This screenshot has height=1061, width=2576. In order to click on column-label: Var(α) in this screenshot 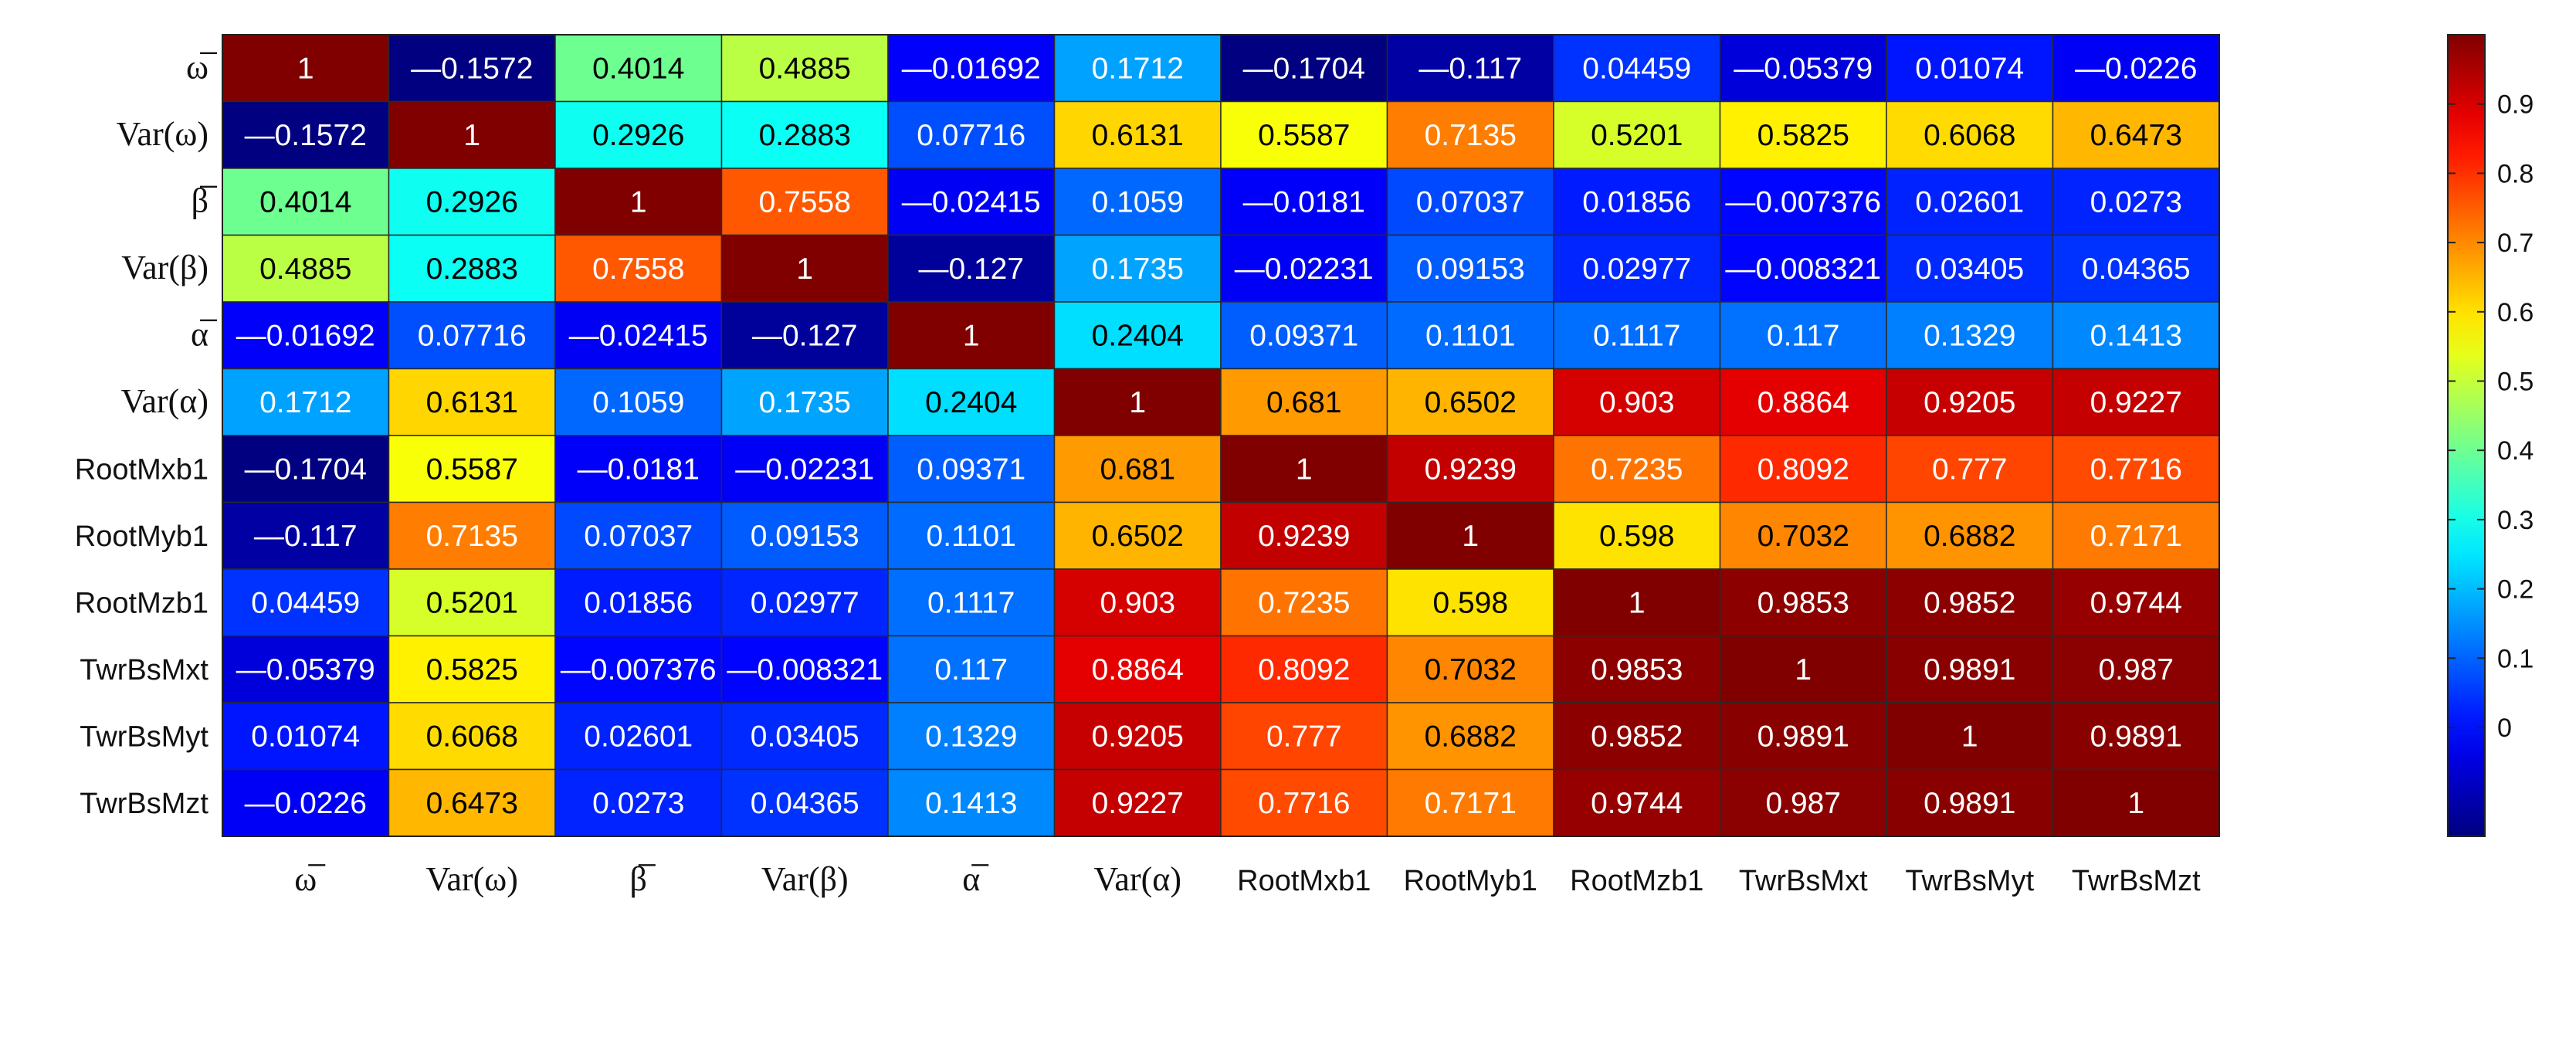, I will do `click(1137, 879)`.